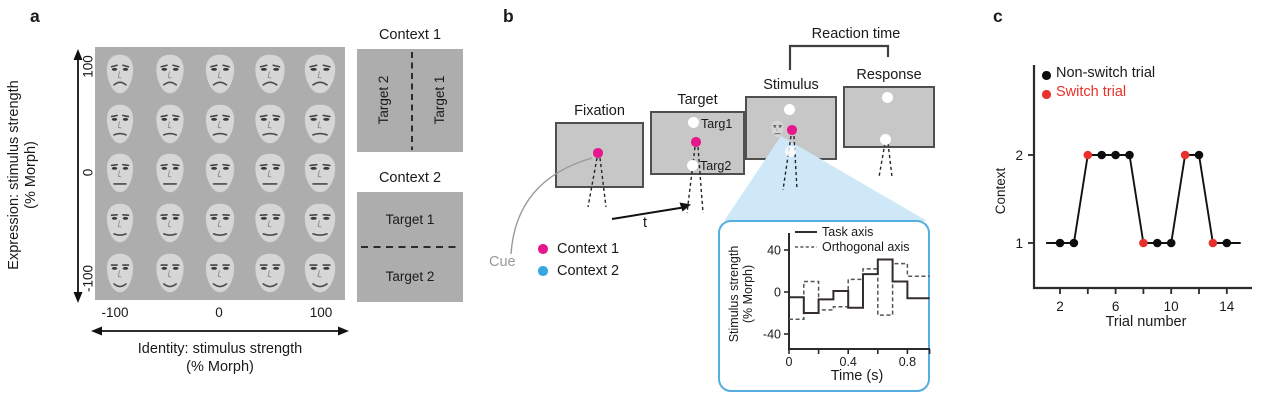 Image resolution: width=1269 pixels, height=400 pixels. What do you see at coordinates (848, 232) in the screenshot?
I see `task-axis-label: Task axis` at bounding box center [848, 232].